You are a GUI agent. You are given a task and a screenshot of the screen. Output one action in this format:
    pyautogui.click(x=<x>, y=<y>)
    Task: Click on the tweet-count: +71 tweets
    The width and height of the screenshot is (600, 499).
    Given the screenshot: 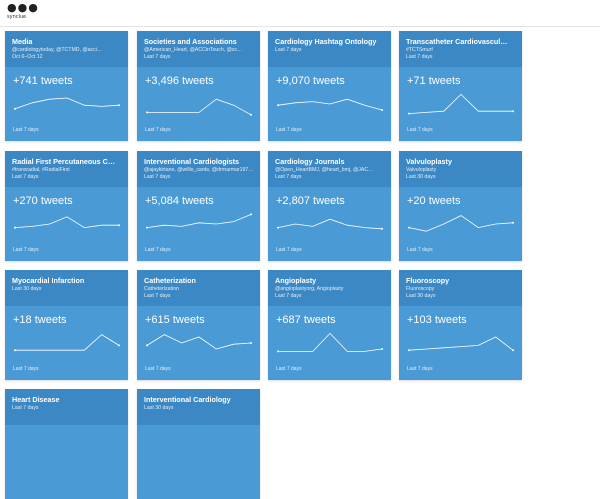 What is the action you would take?
    pyautogui.click(x=434, y=81)
    